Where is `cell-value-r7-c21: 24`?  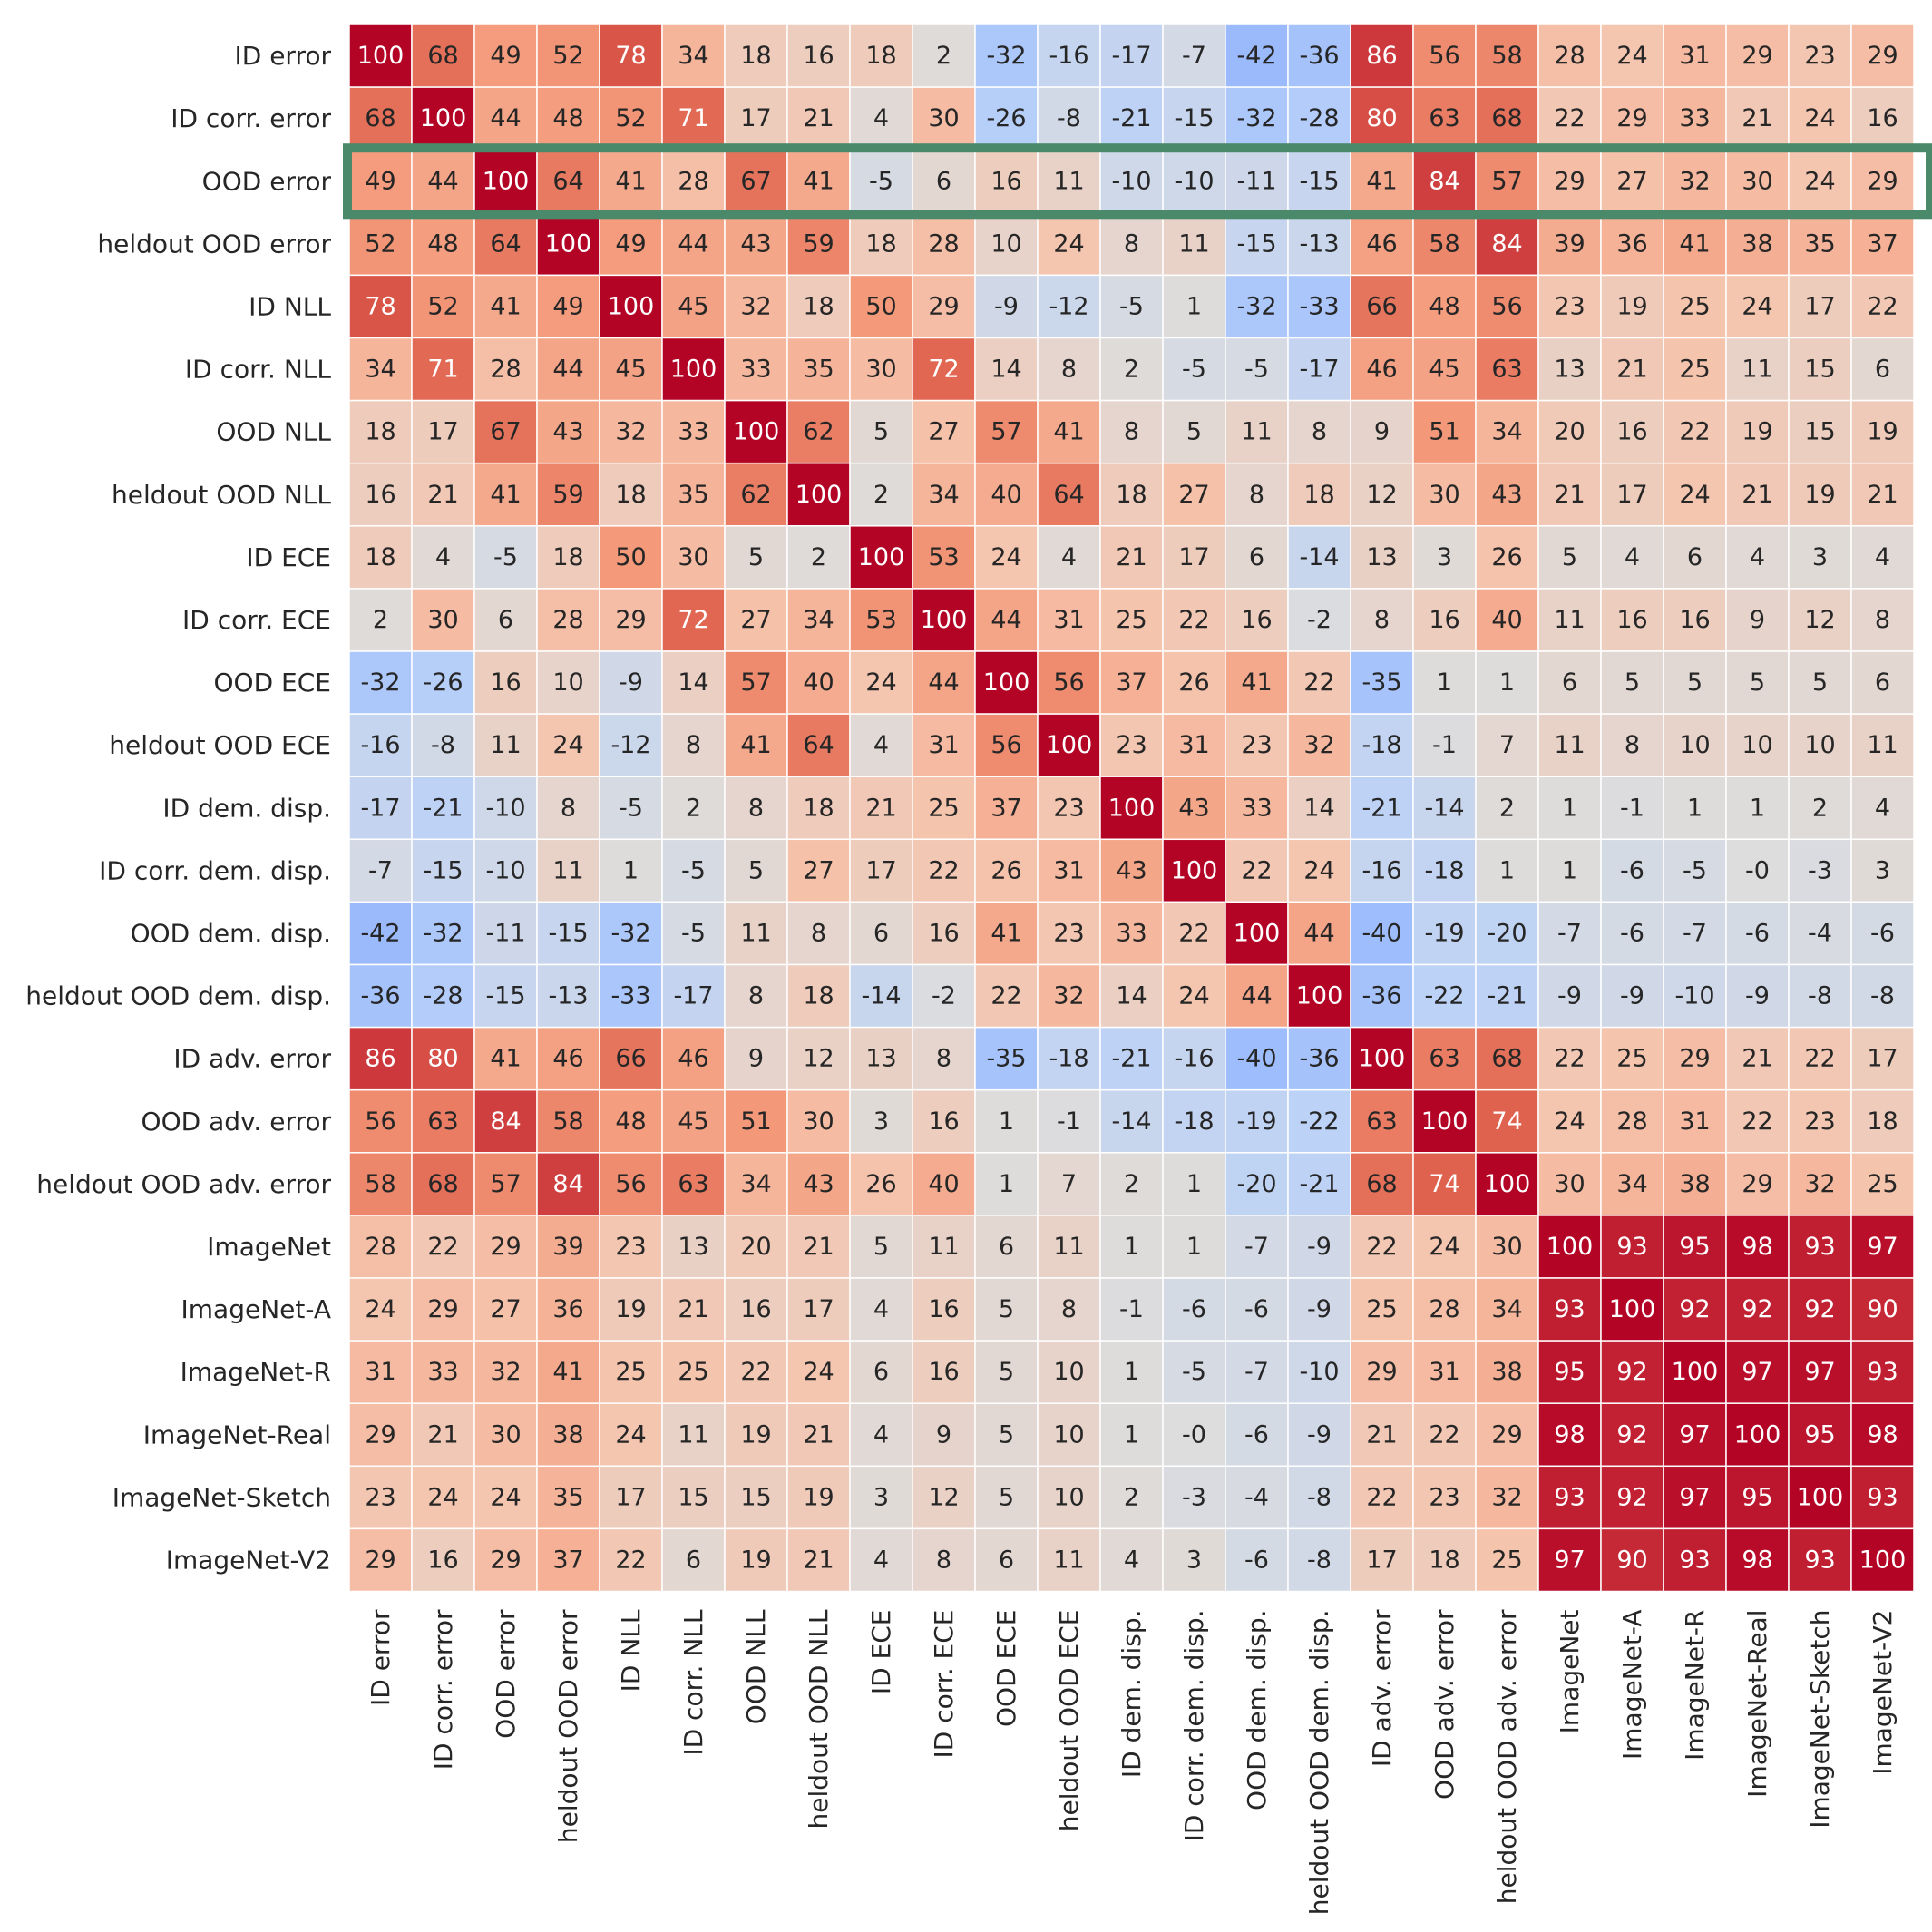 cell-value-r7-c21: 24 is located at coordinates (1694, 495).